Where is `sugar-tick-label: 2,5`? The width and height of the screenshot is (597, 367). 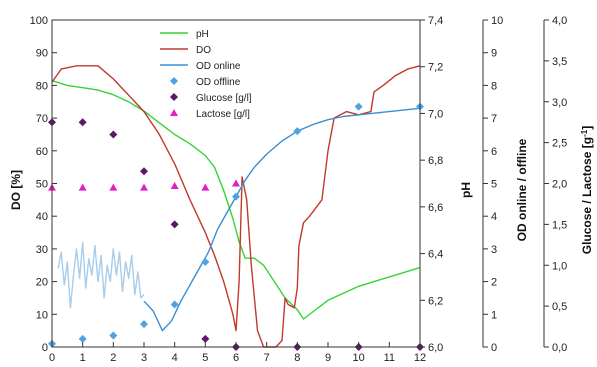 sugar-tick-label: 2,5 is located at coordinates (559, 144).